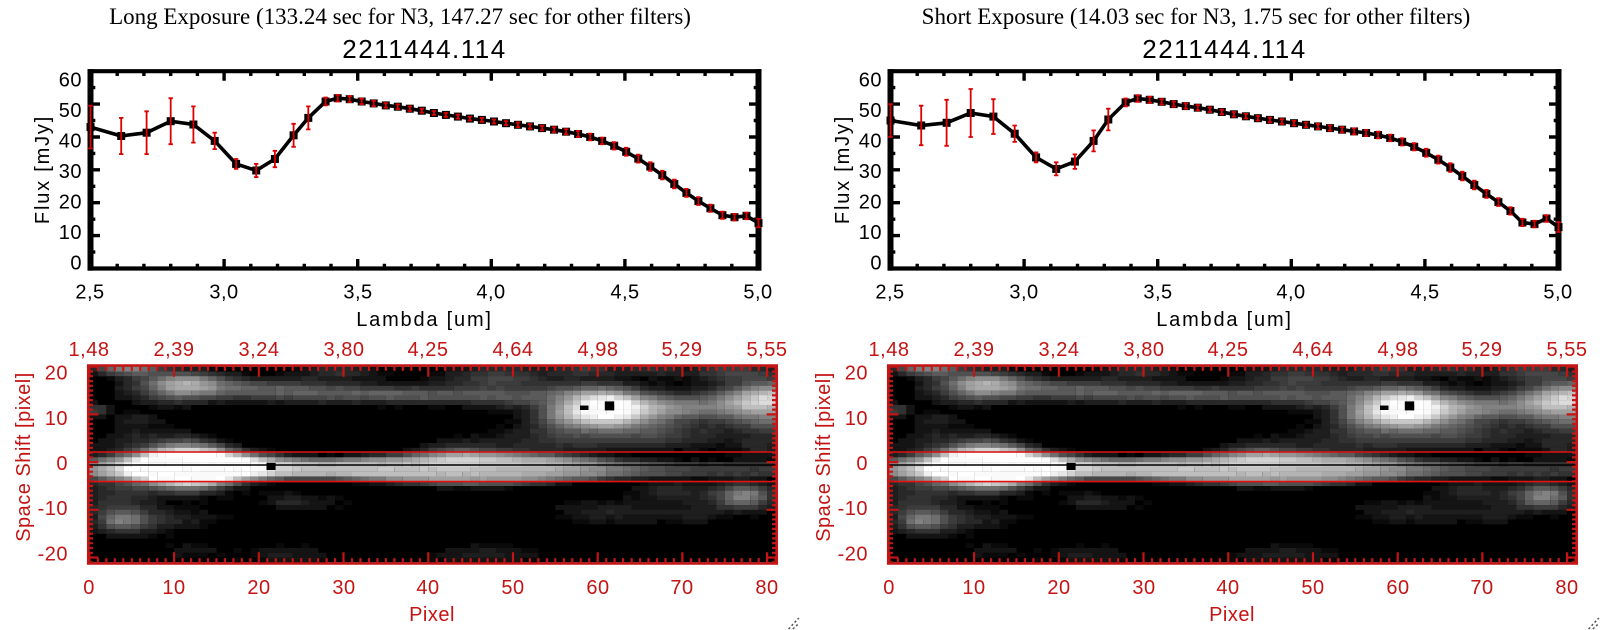  I want to click on svg-text: Space Shift [pixel], so click(24, 457).